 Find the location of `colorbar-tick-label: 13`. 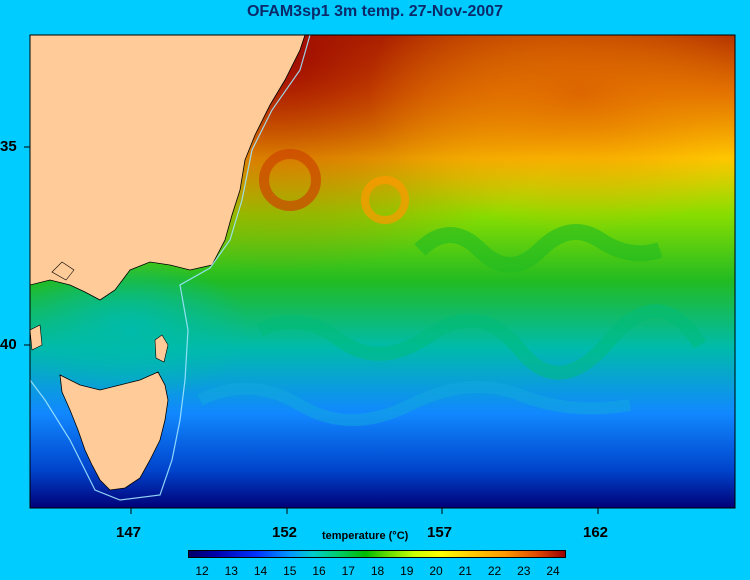

colorbar-tick-label: 13 is located at coordinates (231, 571).